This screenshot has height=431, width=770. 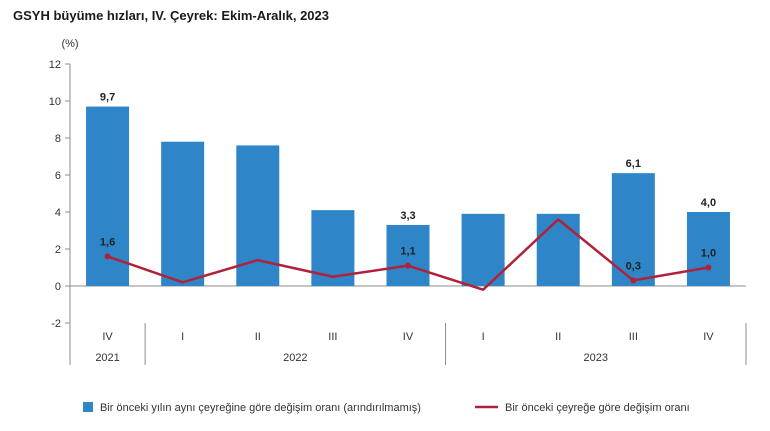 What do you see at coordinates (708, 203) in the screenshot?
I see `bar-data-label: 4,0` at bounding box center [708, 203].